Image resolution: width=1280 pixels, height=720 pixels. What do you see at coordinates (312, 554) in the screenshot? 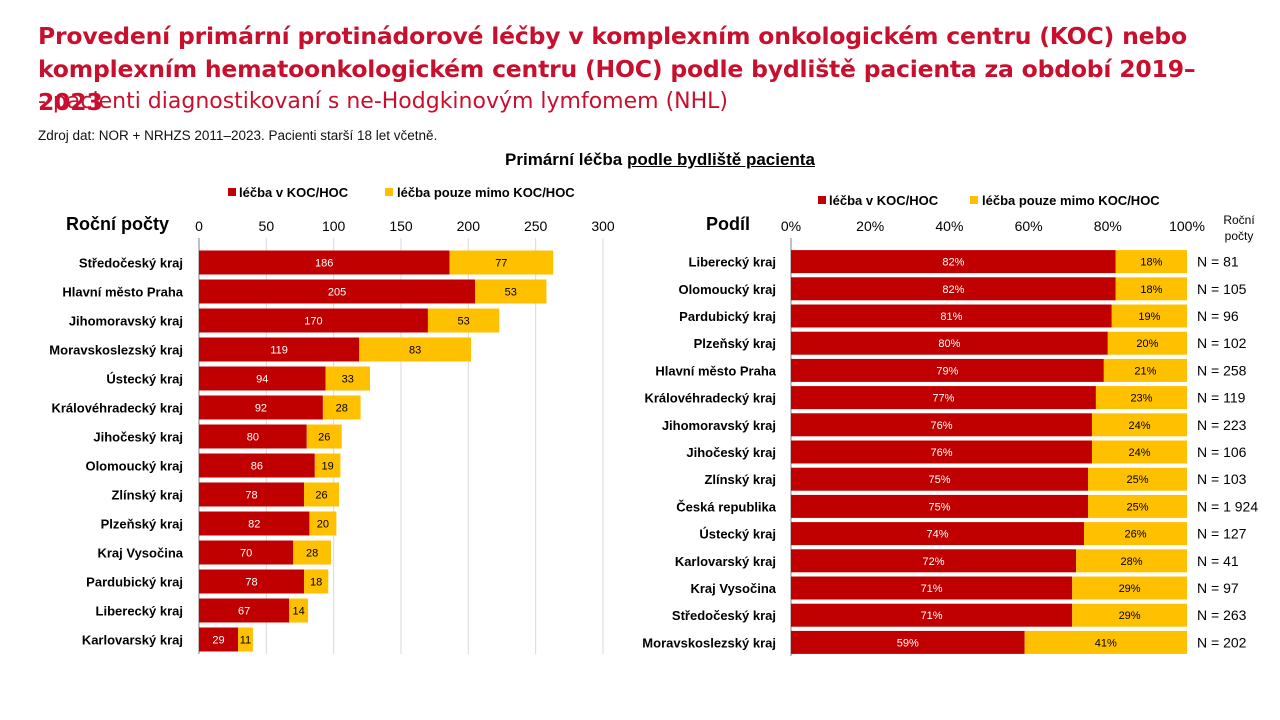
I see `data-label-mimo: 28` at bounding box center [312, 554].